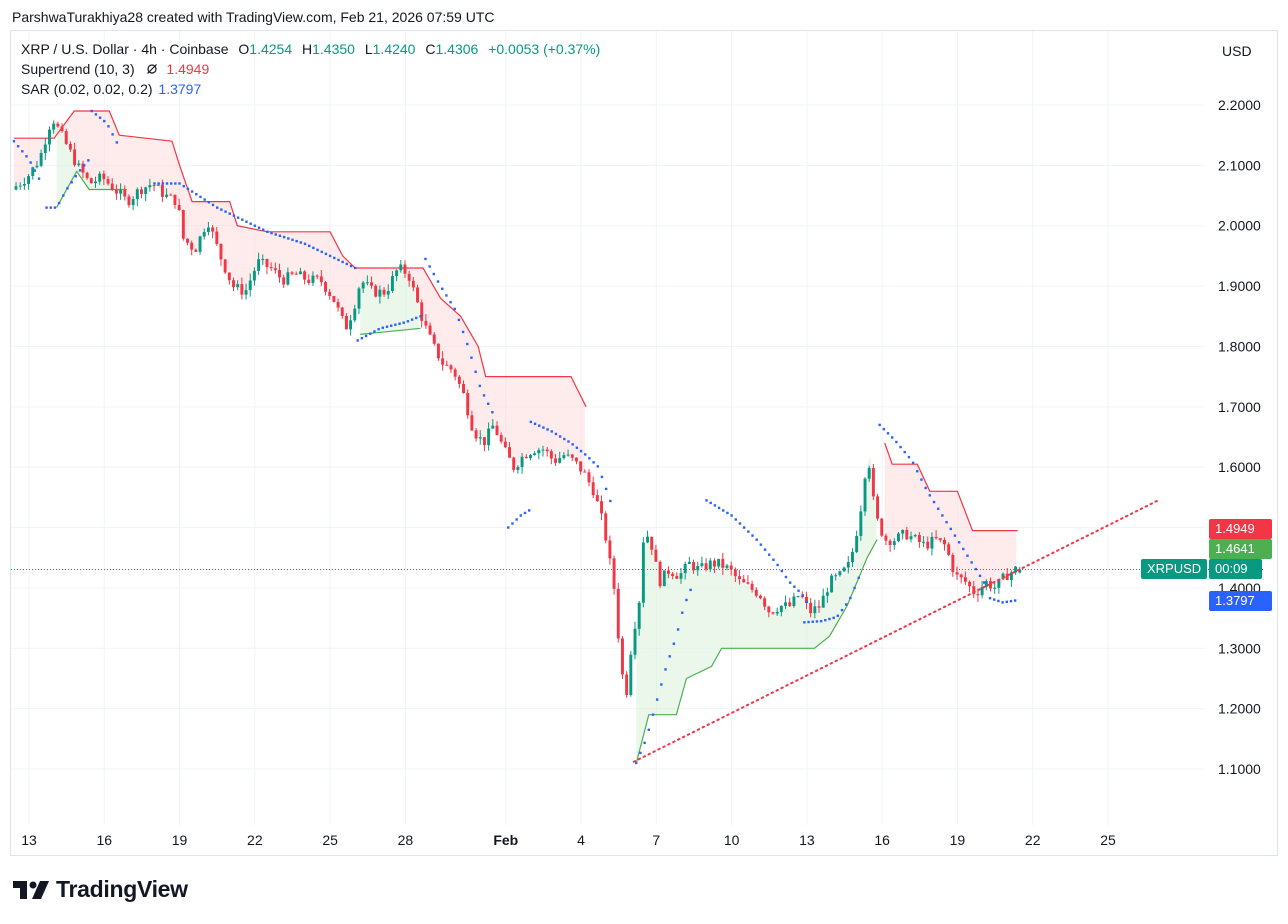  I want to click on legend-sar: SAR (0.02, 0.02, 0.2) 1.3797, so click(112, 89).